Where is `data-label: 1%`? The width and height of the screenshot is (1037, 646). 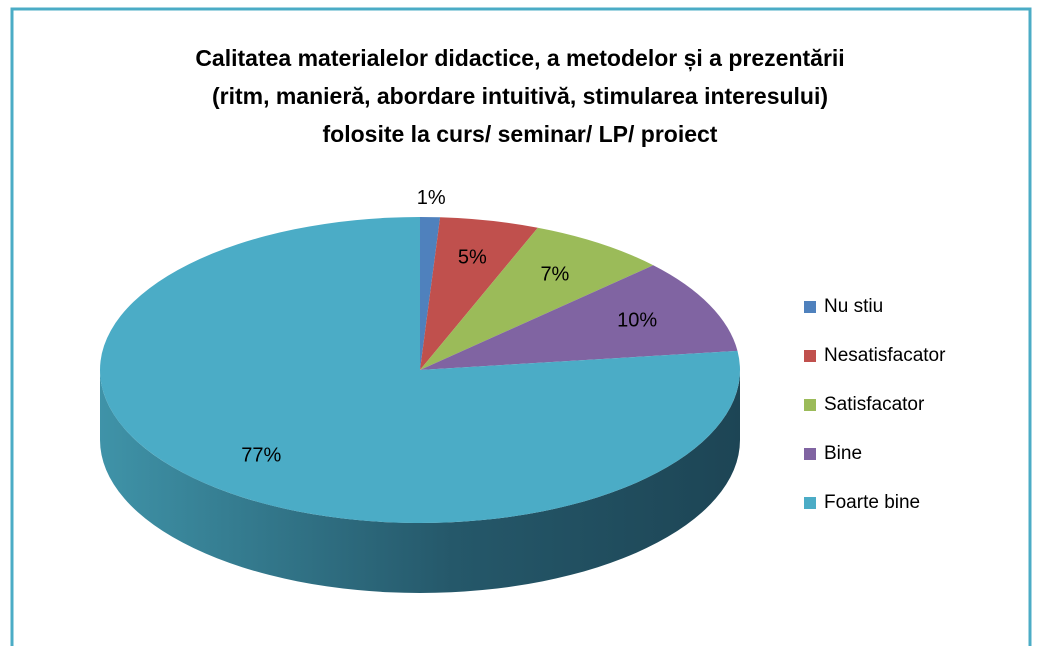 data-label: 1% is located at coordinates (431, 198).